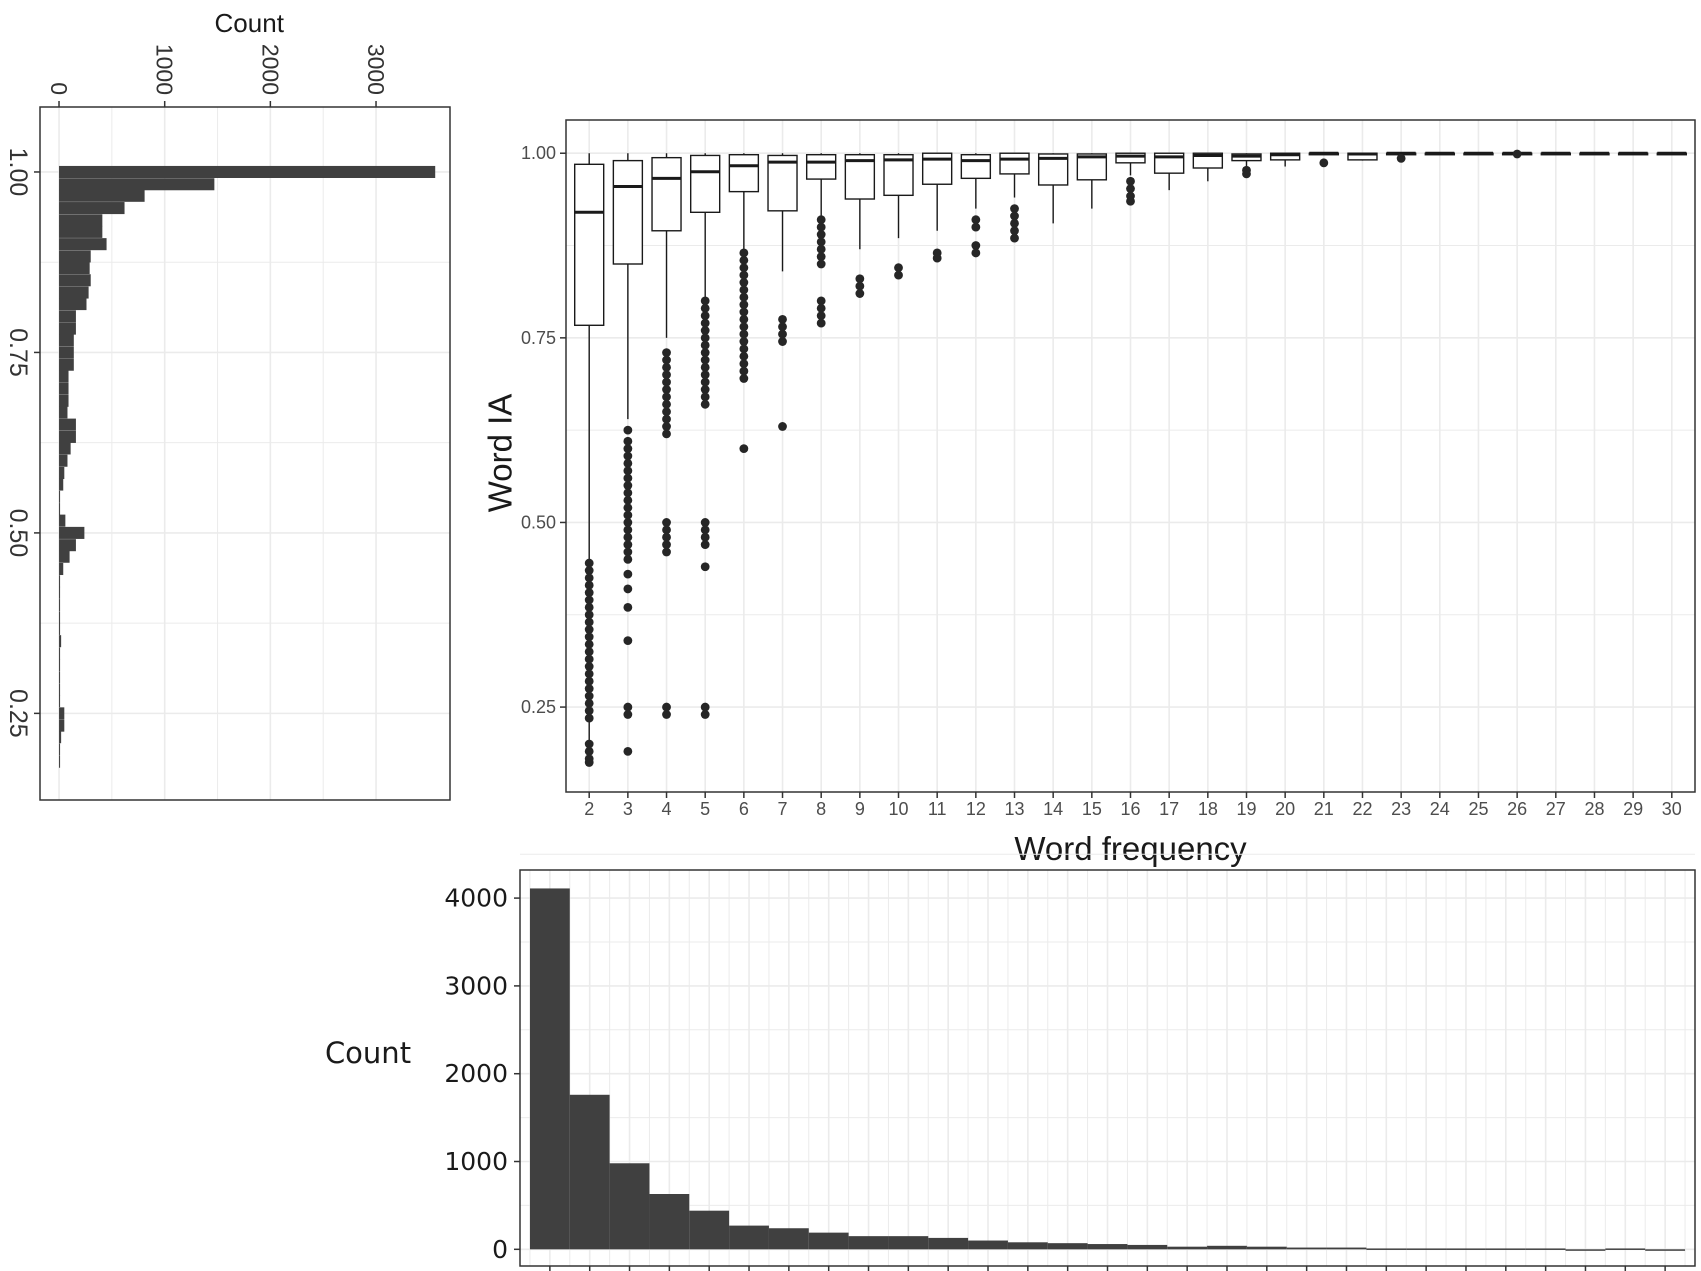 This screenshot has width=1701, height=1271. What do you see at coordinates (1362, 809) in the screenshot?
I see `x-tick-label: 22` at bounding box center [1362, 809].